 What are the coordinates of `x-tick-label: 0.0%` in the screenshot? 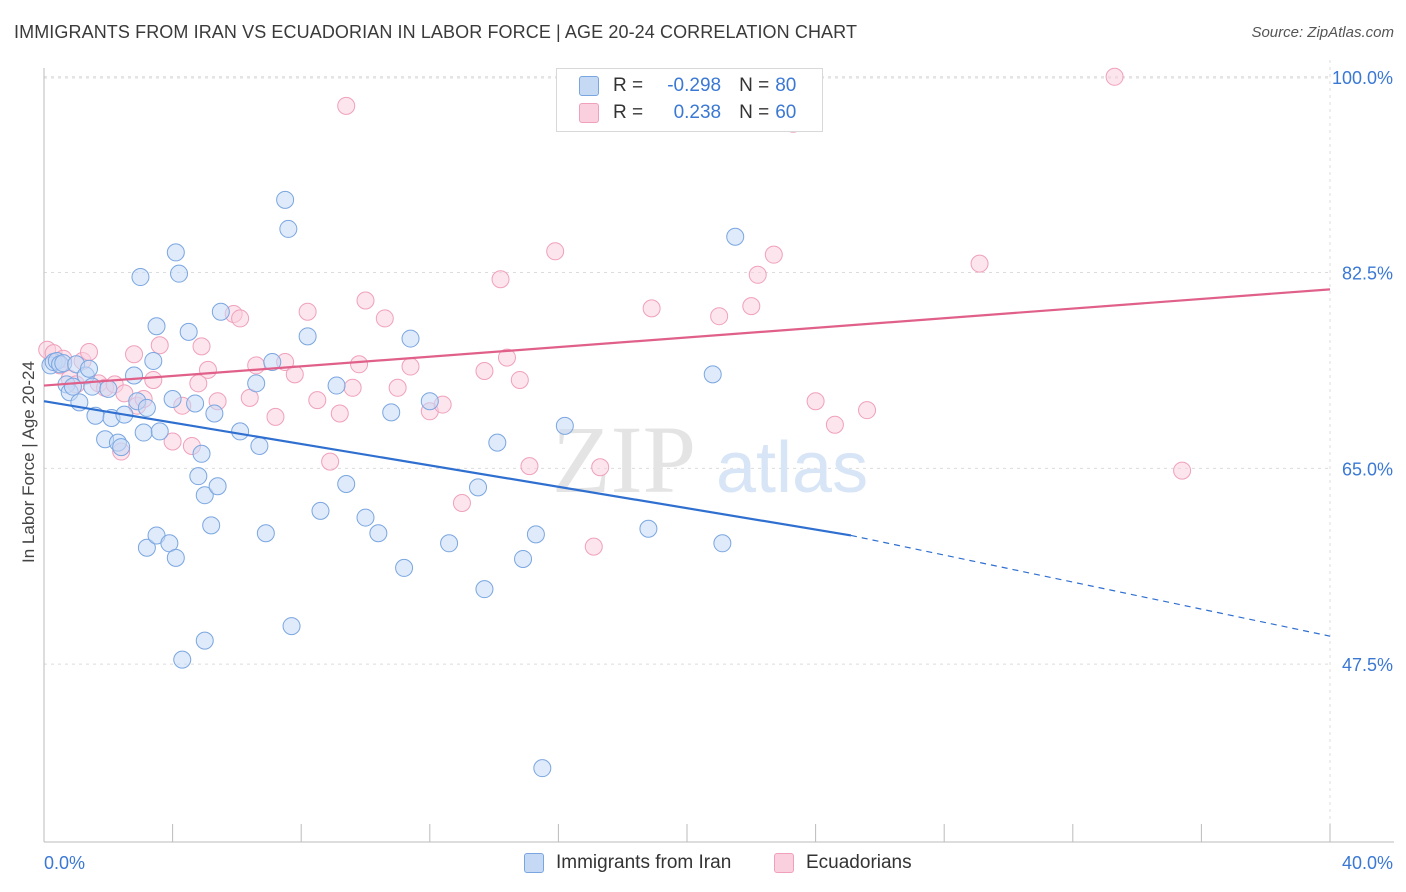 It's located at (64, 863).